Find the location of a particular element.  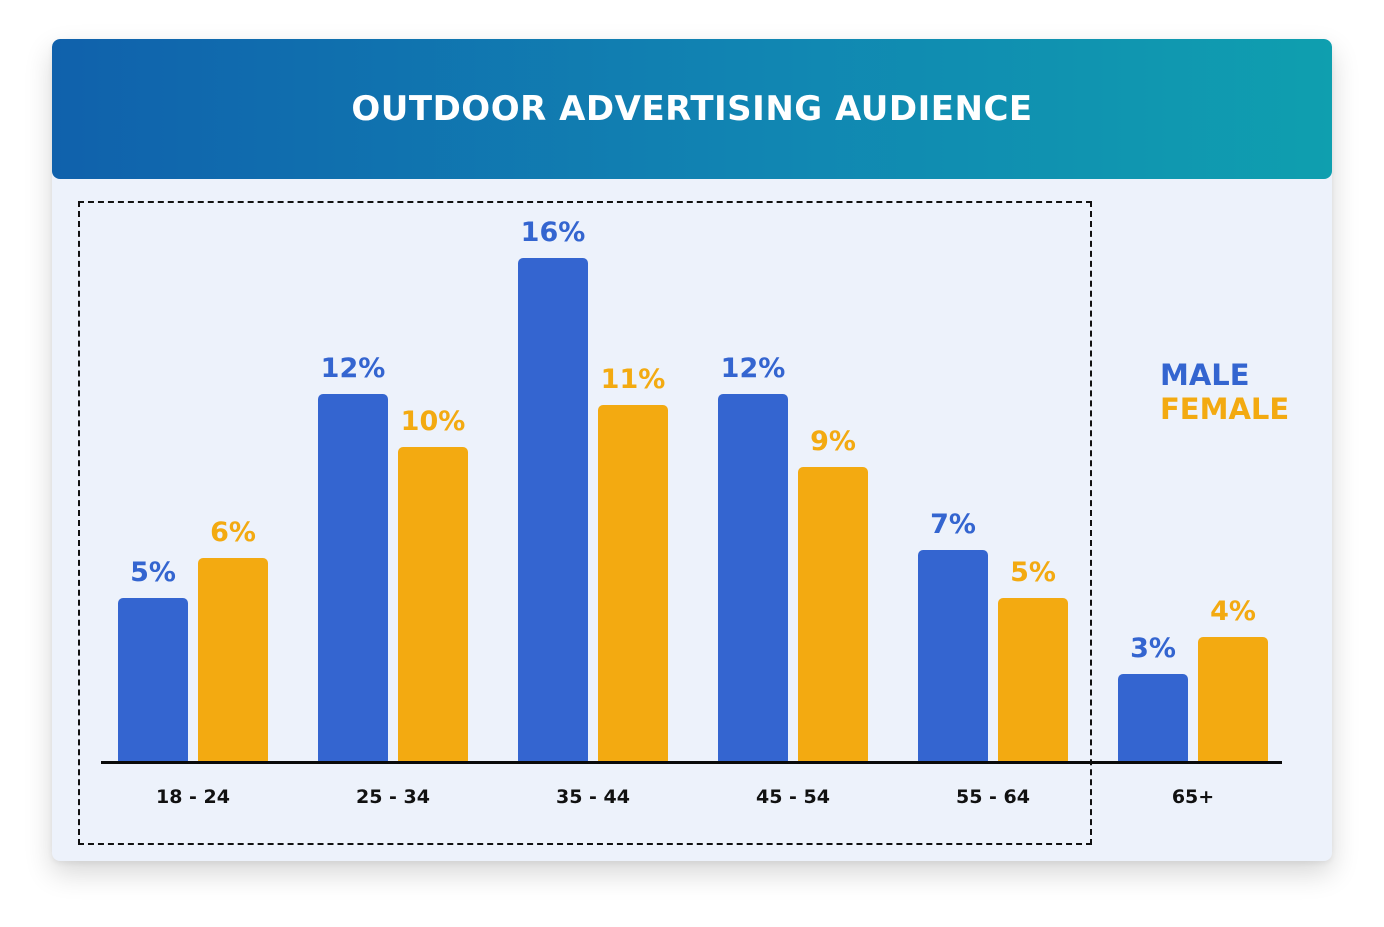

chart-header: OUTDOOR ADVERTISING AUDIENCE is located at coordinates (692, 109).